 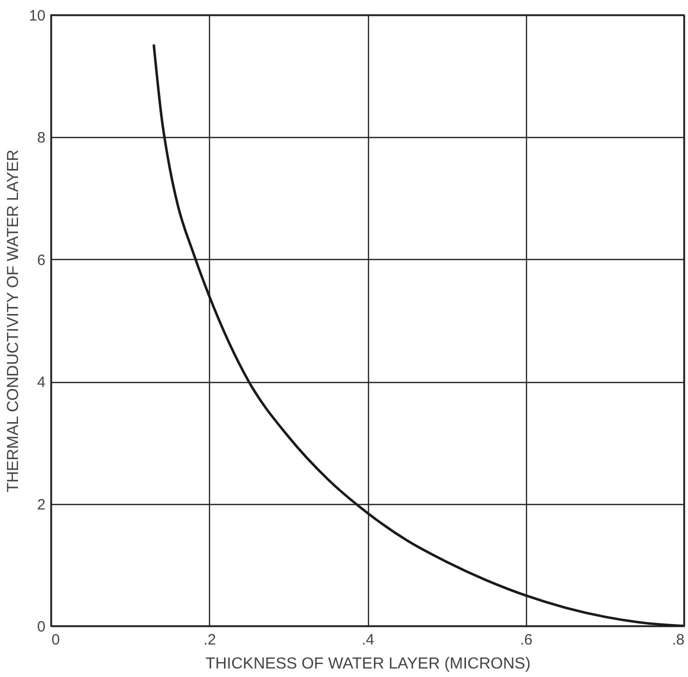 What do you see at coordinates (368, 640) in the screenshot?
I see `x-tick-label: .4` at bounding box center [368, 640].